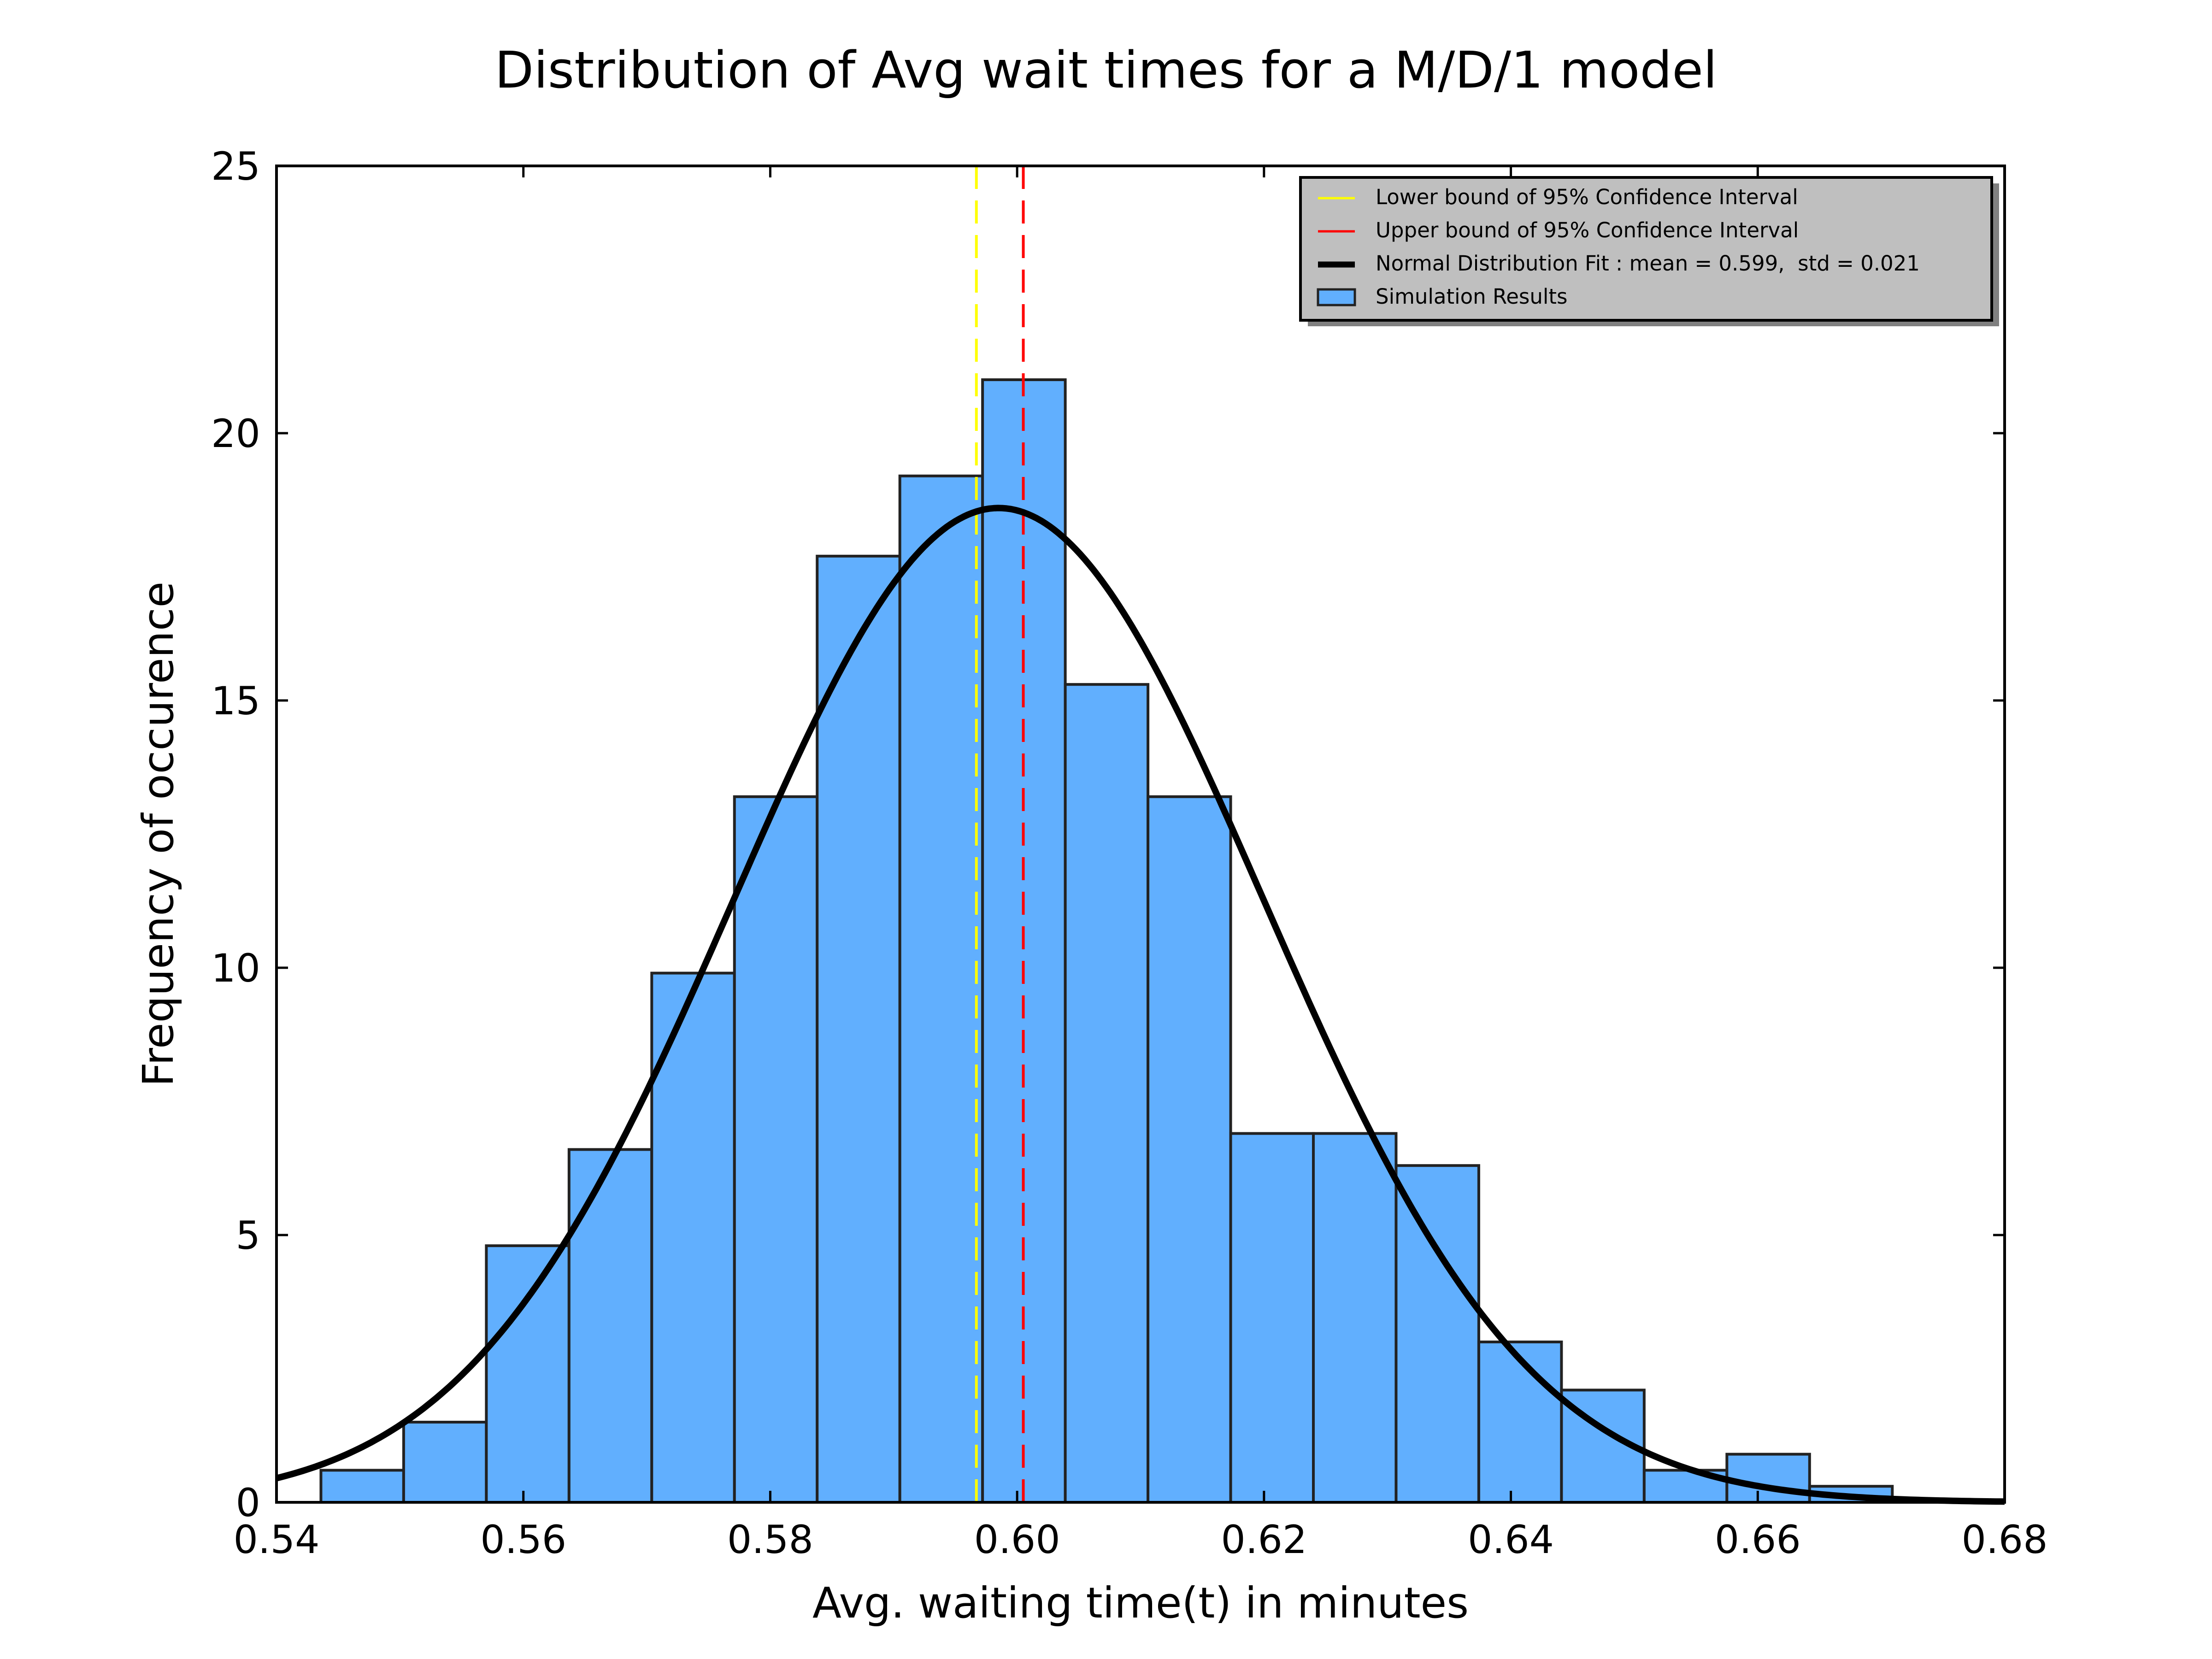 This screenshot has height=1659, width=2212. What do you see at coordinates (770, 1539) in the screenshot?
I see `x-tick-label: 0.58` at bounding box center [770, 1539].